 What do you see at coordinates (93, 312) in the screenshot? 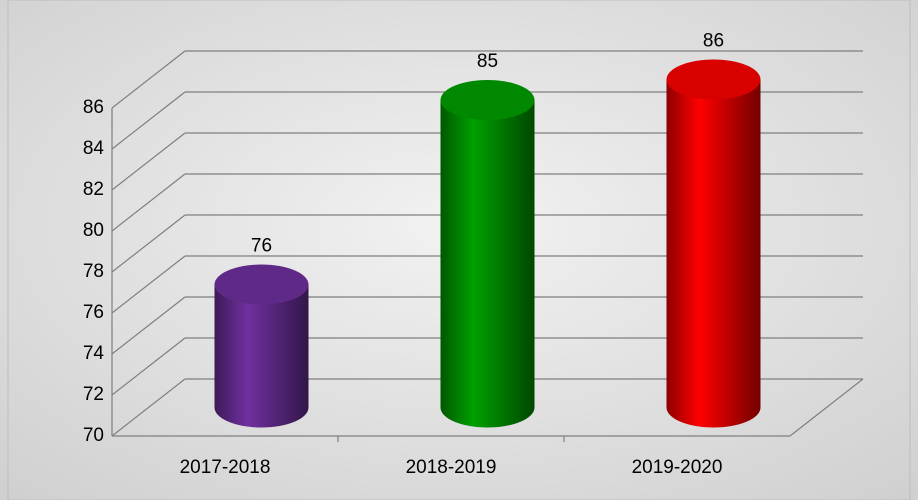
I see `y-tick-label: 76` at bounding box center [93, 312].